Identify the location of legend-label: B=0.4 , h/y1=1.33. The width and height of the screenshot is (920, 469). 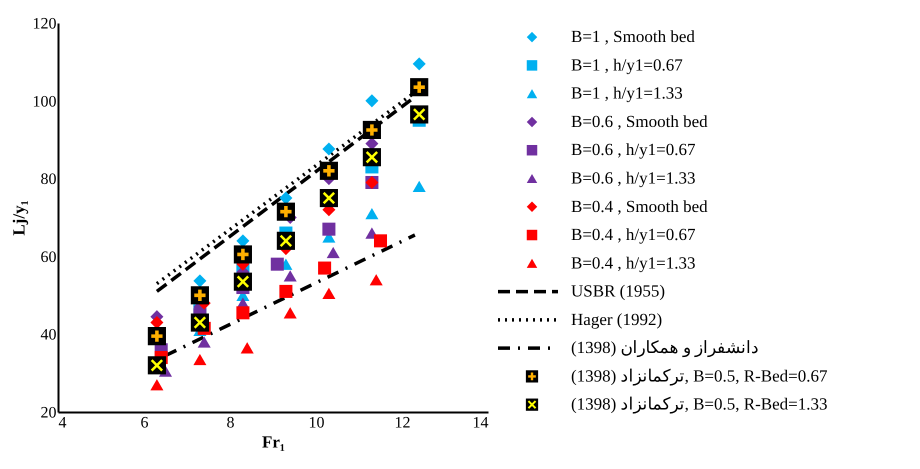
(633, 262).